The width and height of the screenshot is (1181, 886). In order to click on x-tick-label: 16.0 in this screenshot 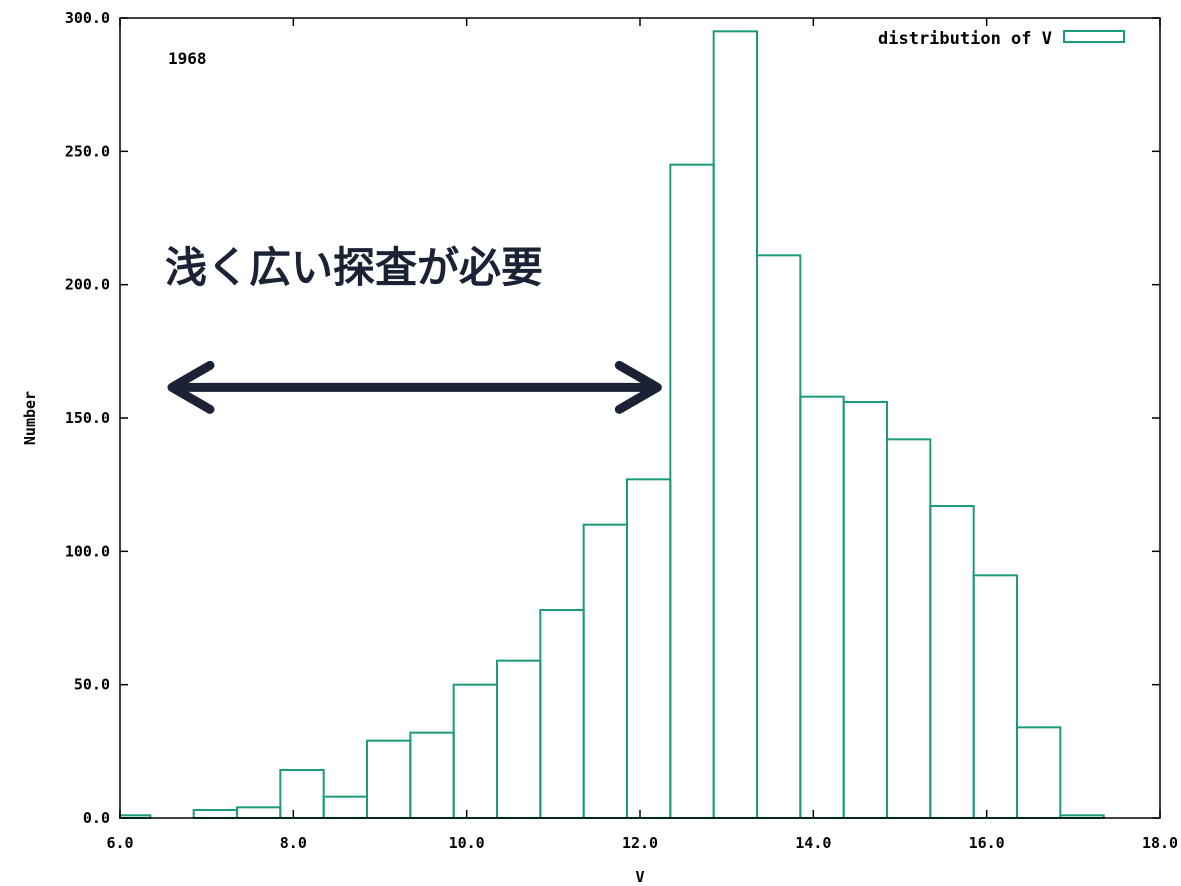, I will do `click(987, 843)`.